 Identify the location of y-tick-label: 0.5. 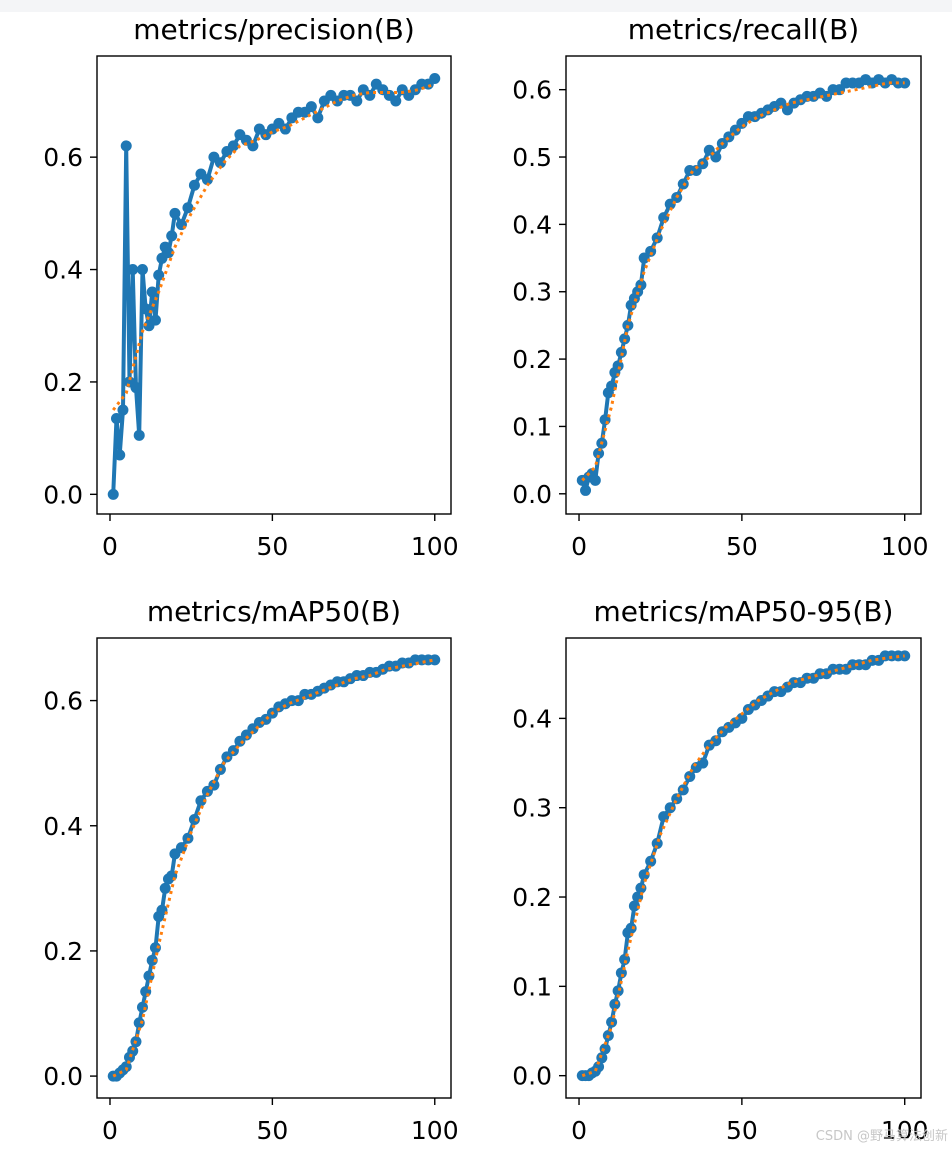
(532, 157).